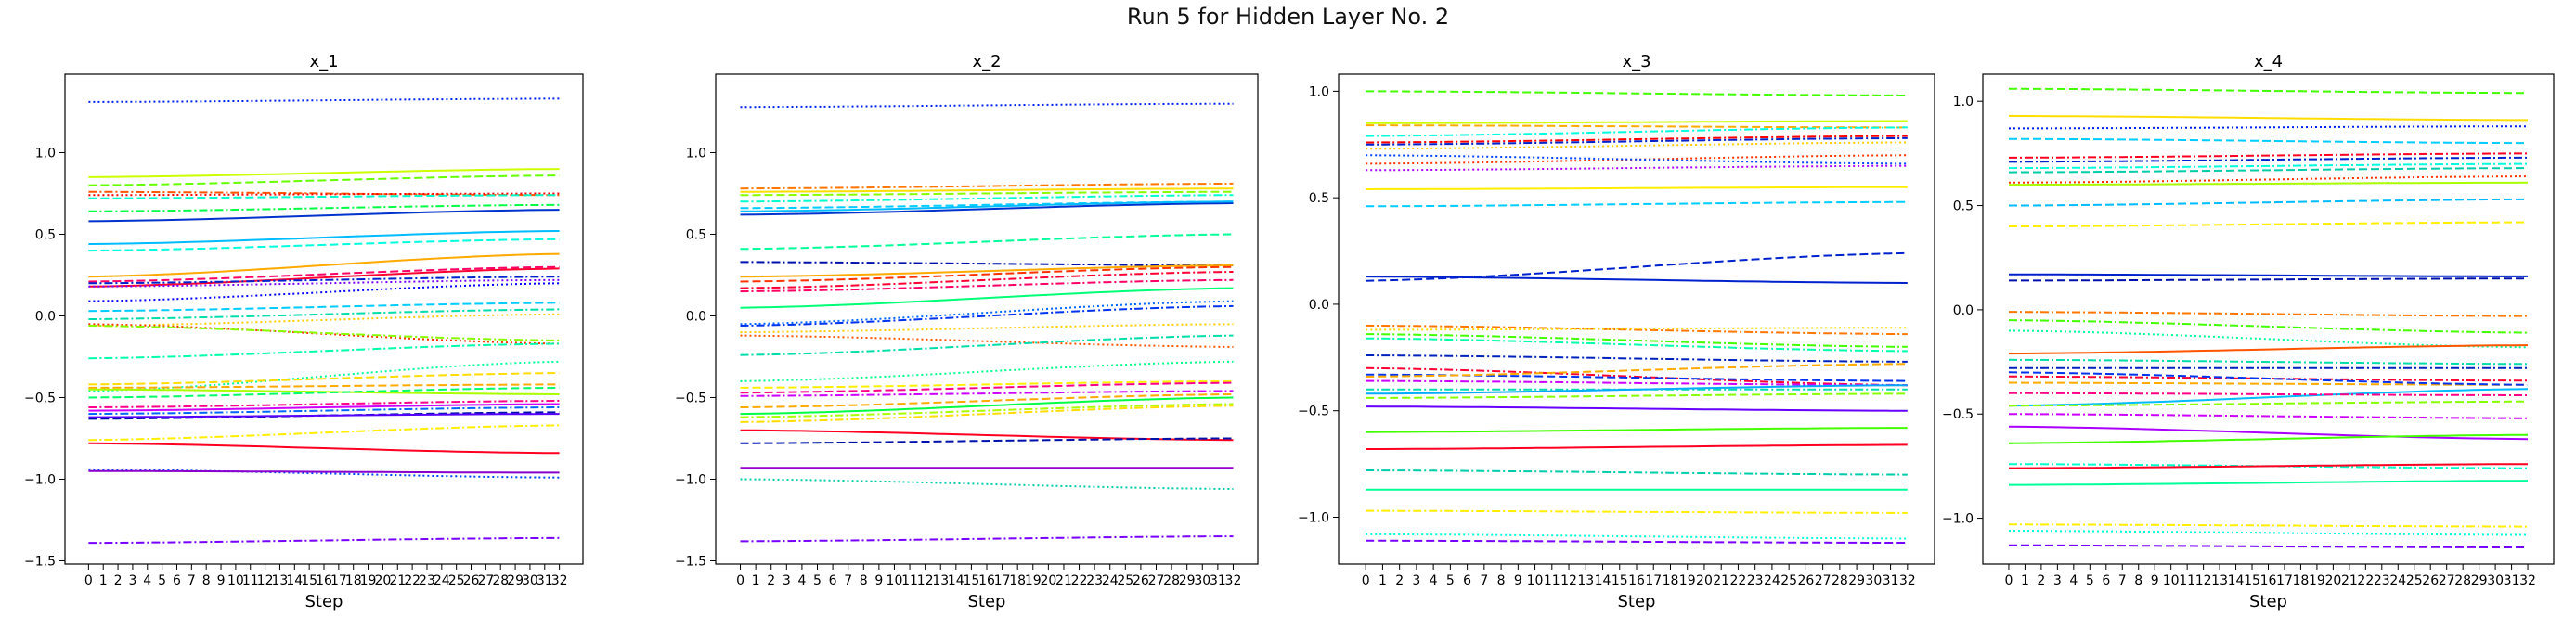 The height and width of the screenshot is (617, 2576). I want to click on x-tick-label: 14, so click(1603, 580).